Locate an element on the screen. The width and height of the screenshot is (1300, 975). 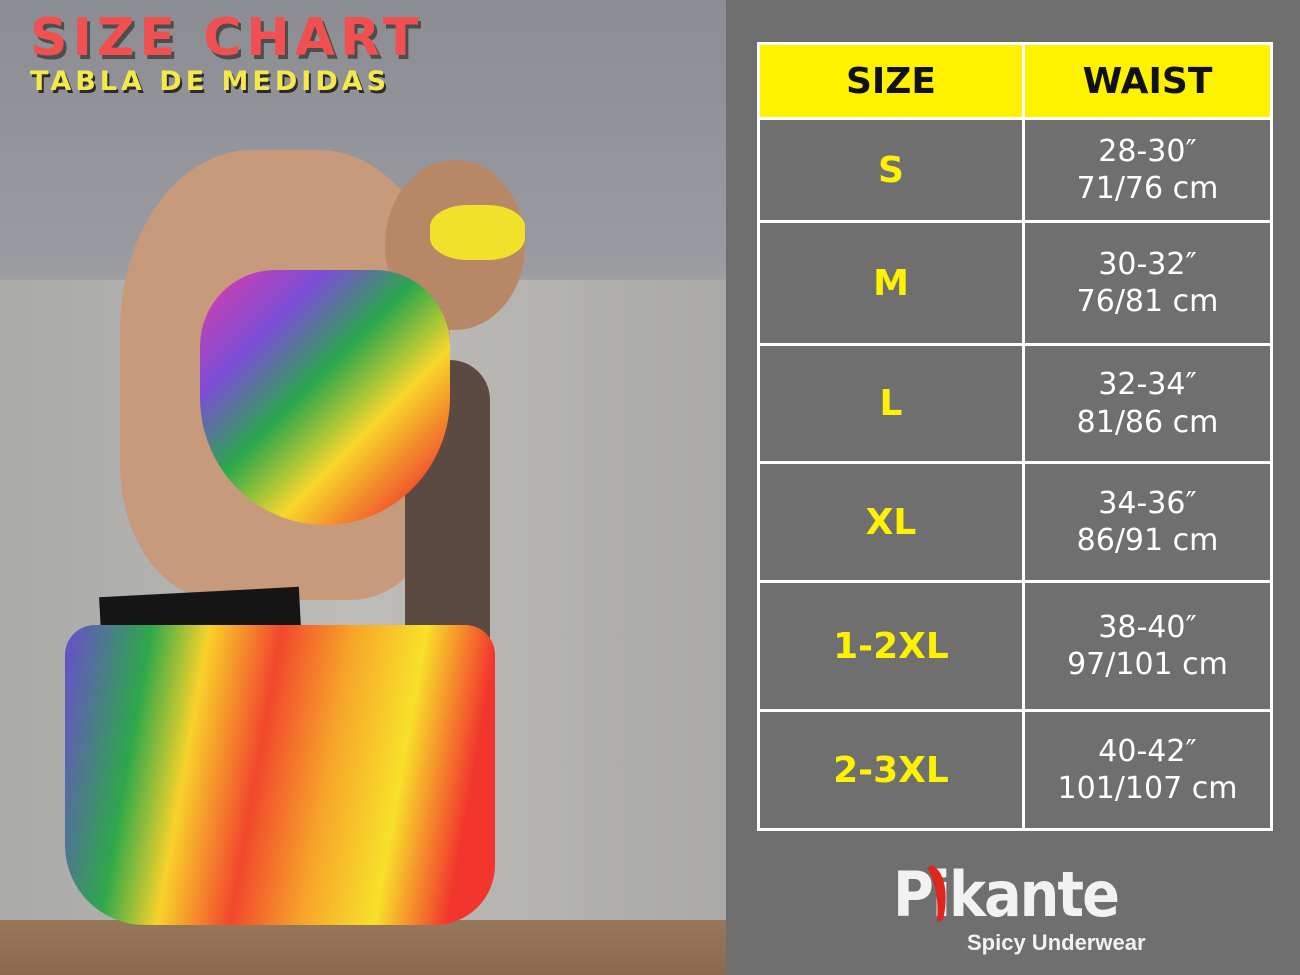
size-cell: M is located at coordinates (891, 283).